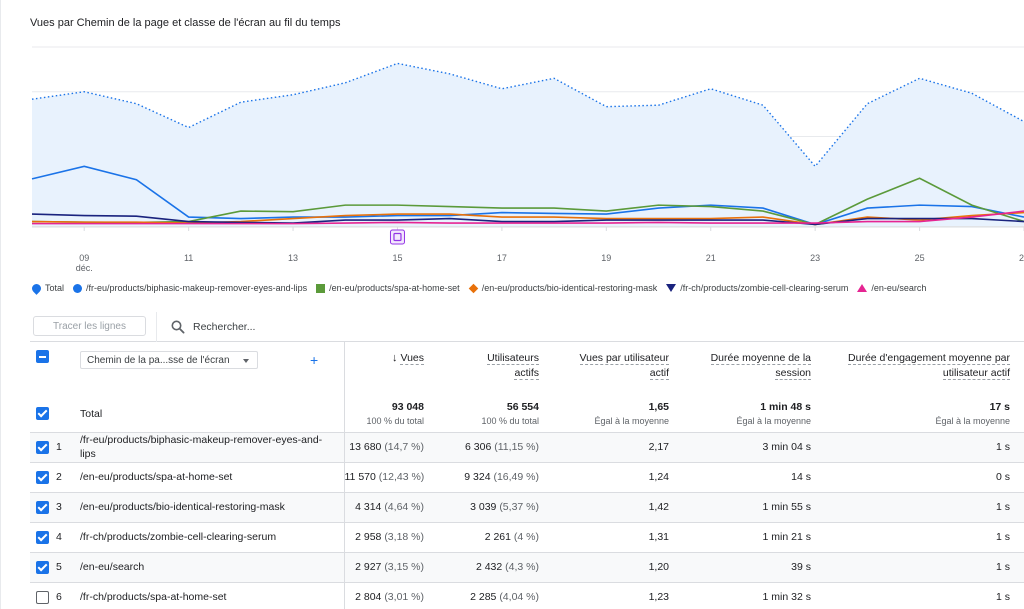 Image resolution: width=1024 pixels, height=609 pixels. I want to click on search-input, so click(343, 327).